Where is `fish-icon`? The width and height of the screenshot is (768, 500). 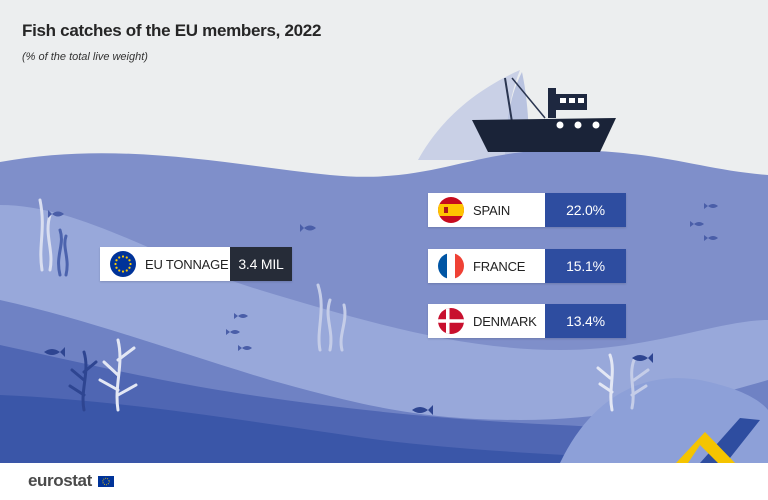 fish-icon is located at coordinates (348, 381).